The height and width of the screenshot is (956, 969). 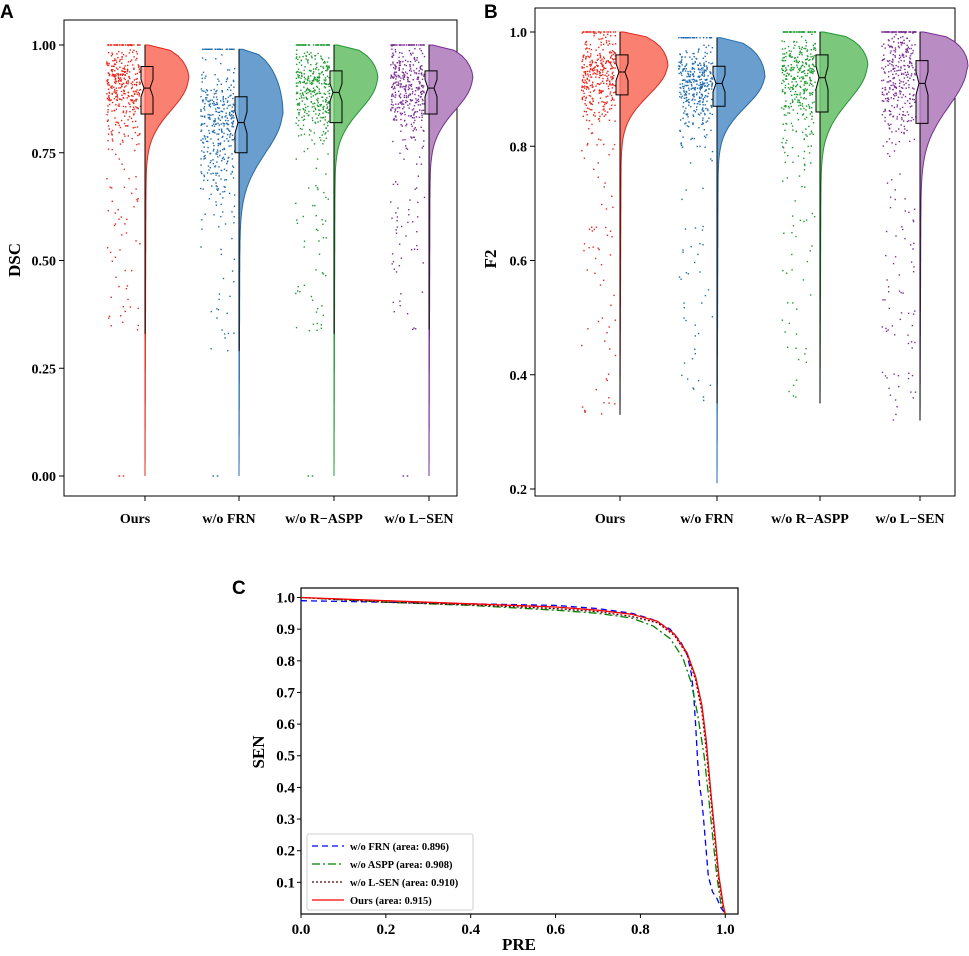 What do you see at coordinates (324, 519) in the screenshot?
I see `x-tick-label: w/o R−ASPP` at bounding box center [324, 519].